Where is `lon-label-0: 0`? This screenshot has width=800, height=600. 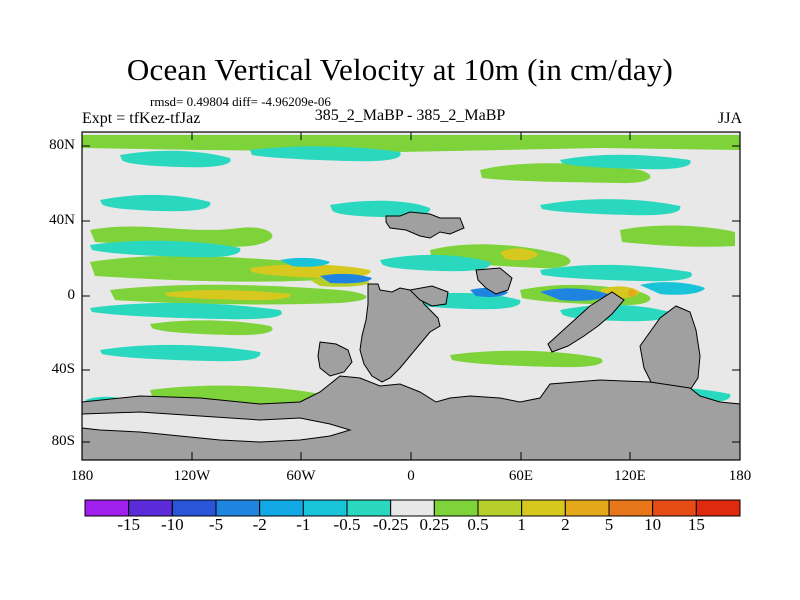 lon-label-0: 0 is located at coordinates (411, 476).